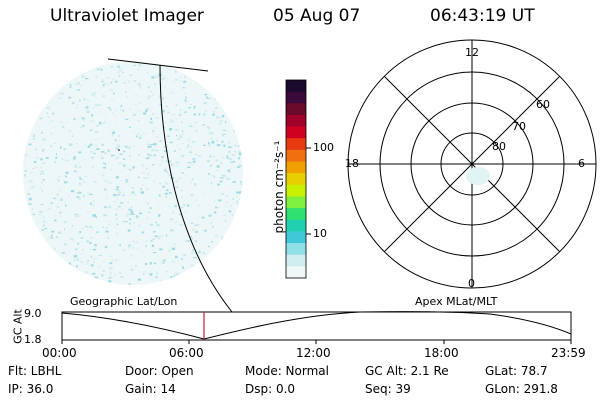 The width and height of the screenshot is (600, 400). What do you see at coordinates (124, 301) in the screenshot?
I see `geographic-label: Geographic Lat/Lon` at bounding box center [124, 301].